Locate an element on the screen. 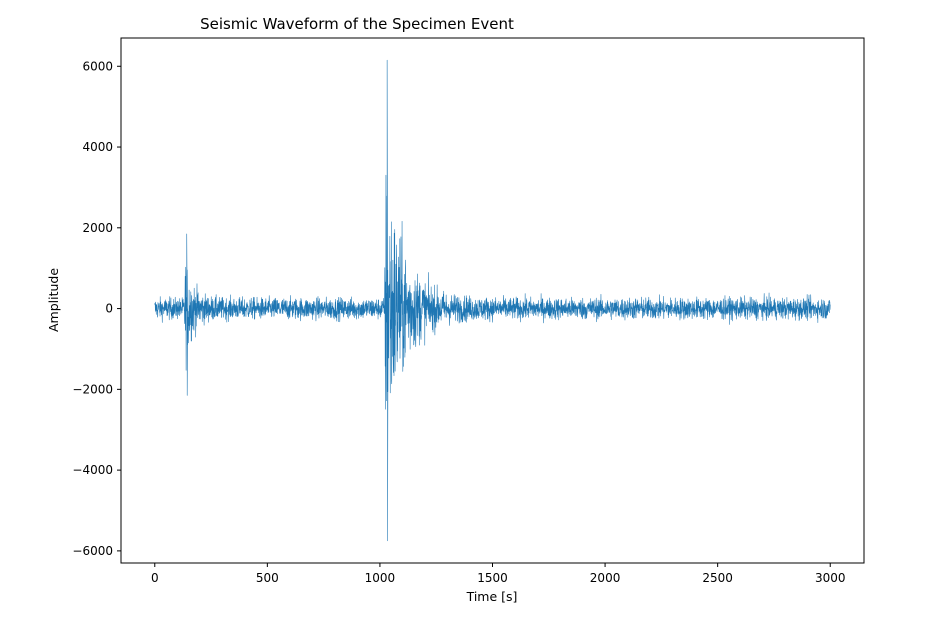  y-tick-label: 0 is located at coordinates (109, 309).